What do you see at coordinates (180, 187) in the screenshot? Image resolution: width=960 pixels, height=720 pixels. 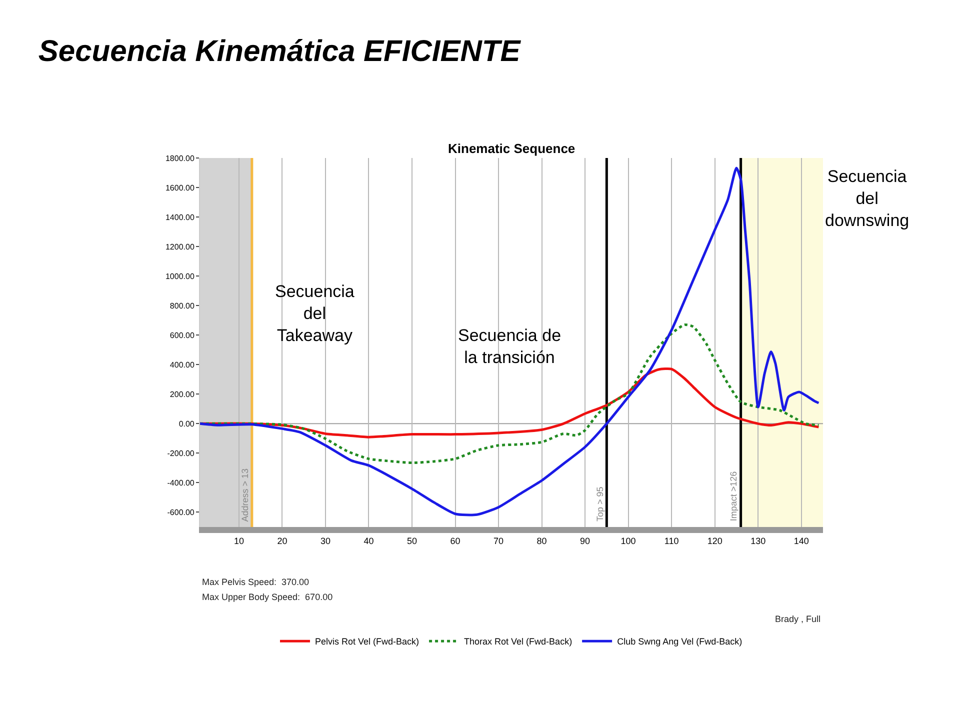 I see `y-tick-label: 1600.00` at bounding box center [180, 187].